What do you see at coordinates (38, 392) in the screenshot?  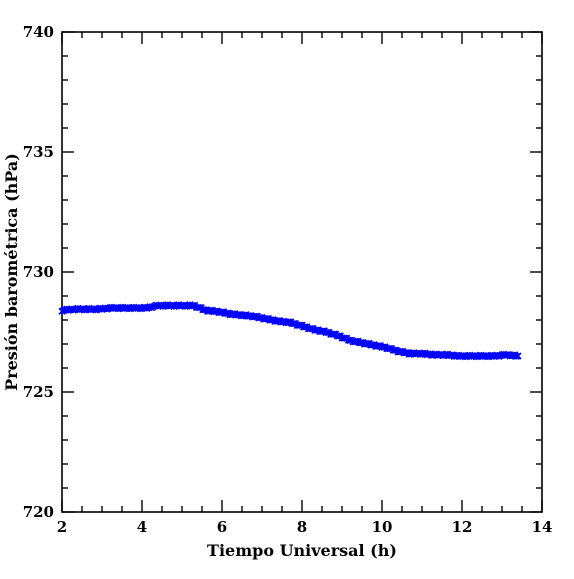 I see `y-tick-label: 725` at bounding box center [38, 392].